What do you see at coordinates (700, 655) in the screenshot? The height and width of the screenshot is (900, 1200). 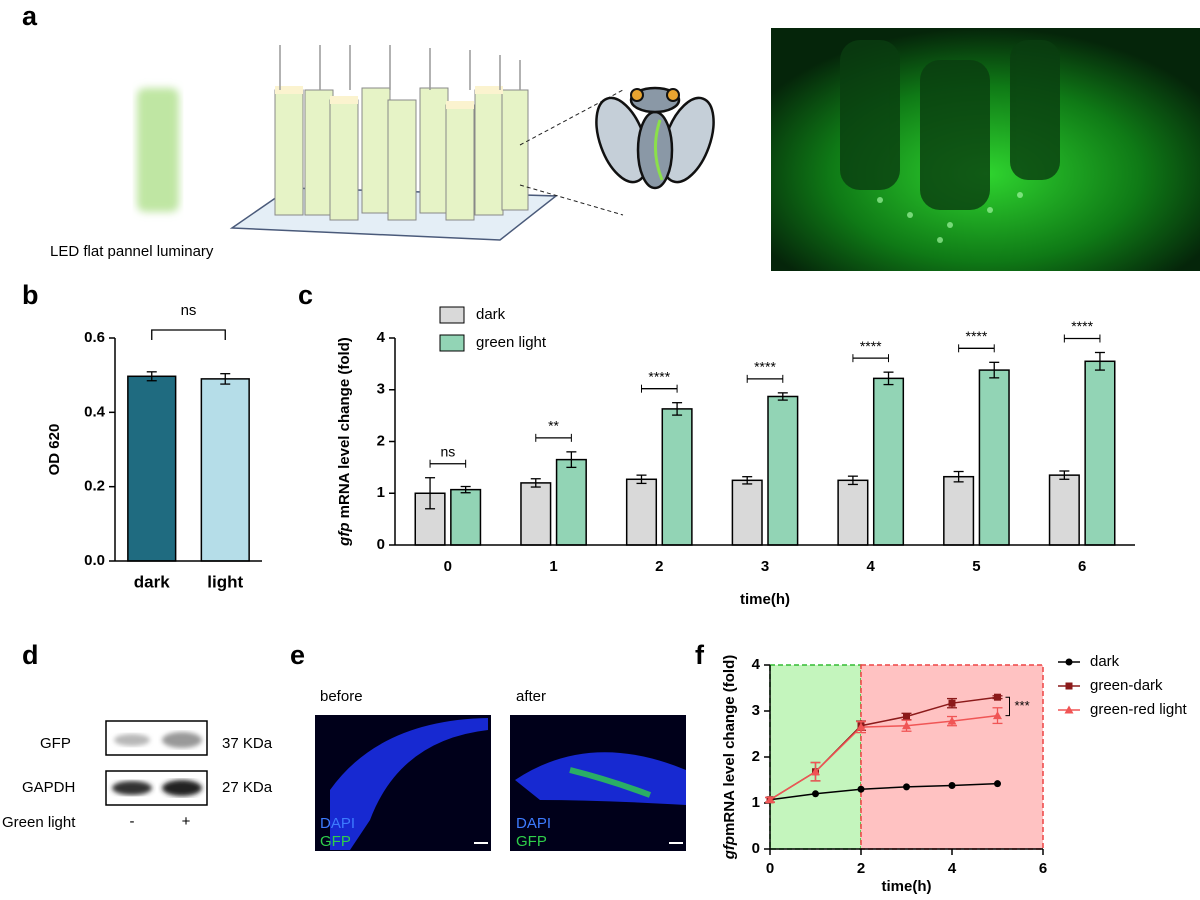 I see `panel-letter: f` at bounding box center [700, 655].